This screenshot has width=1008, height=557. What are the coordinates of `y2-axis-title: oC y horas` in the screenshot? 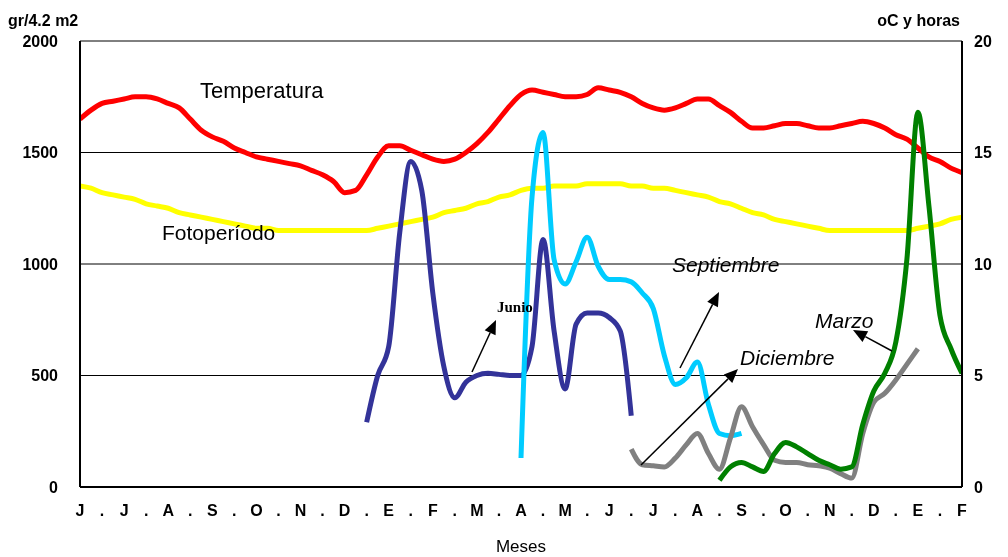 It's located at (919, 20).